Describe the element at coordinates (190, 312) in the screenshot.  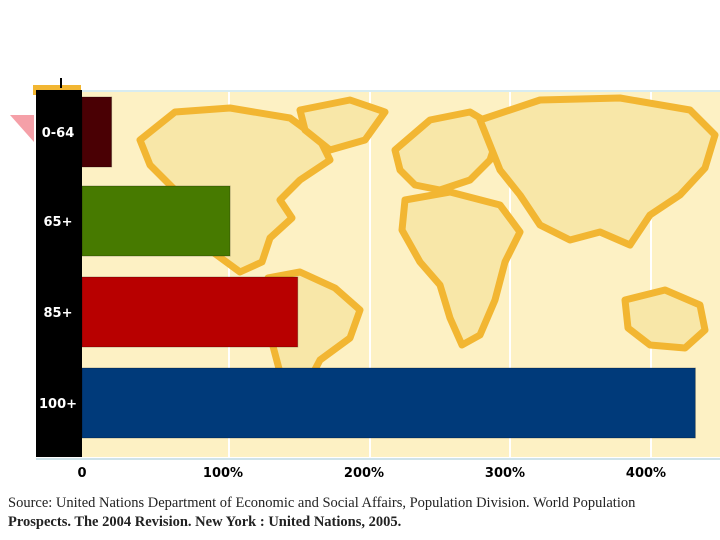
I see `bar-85+` at that location.